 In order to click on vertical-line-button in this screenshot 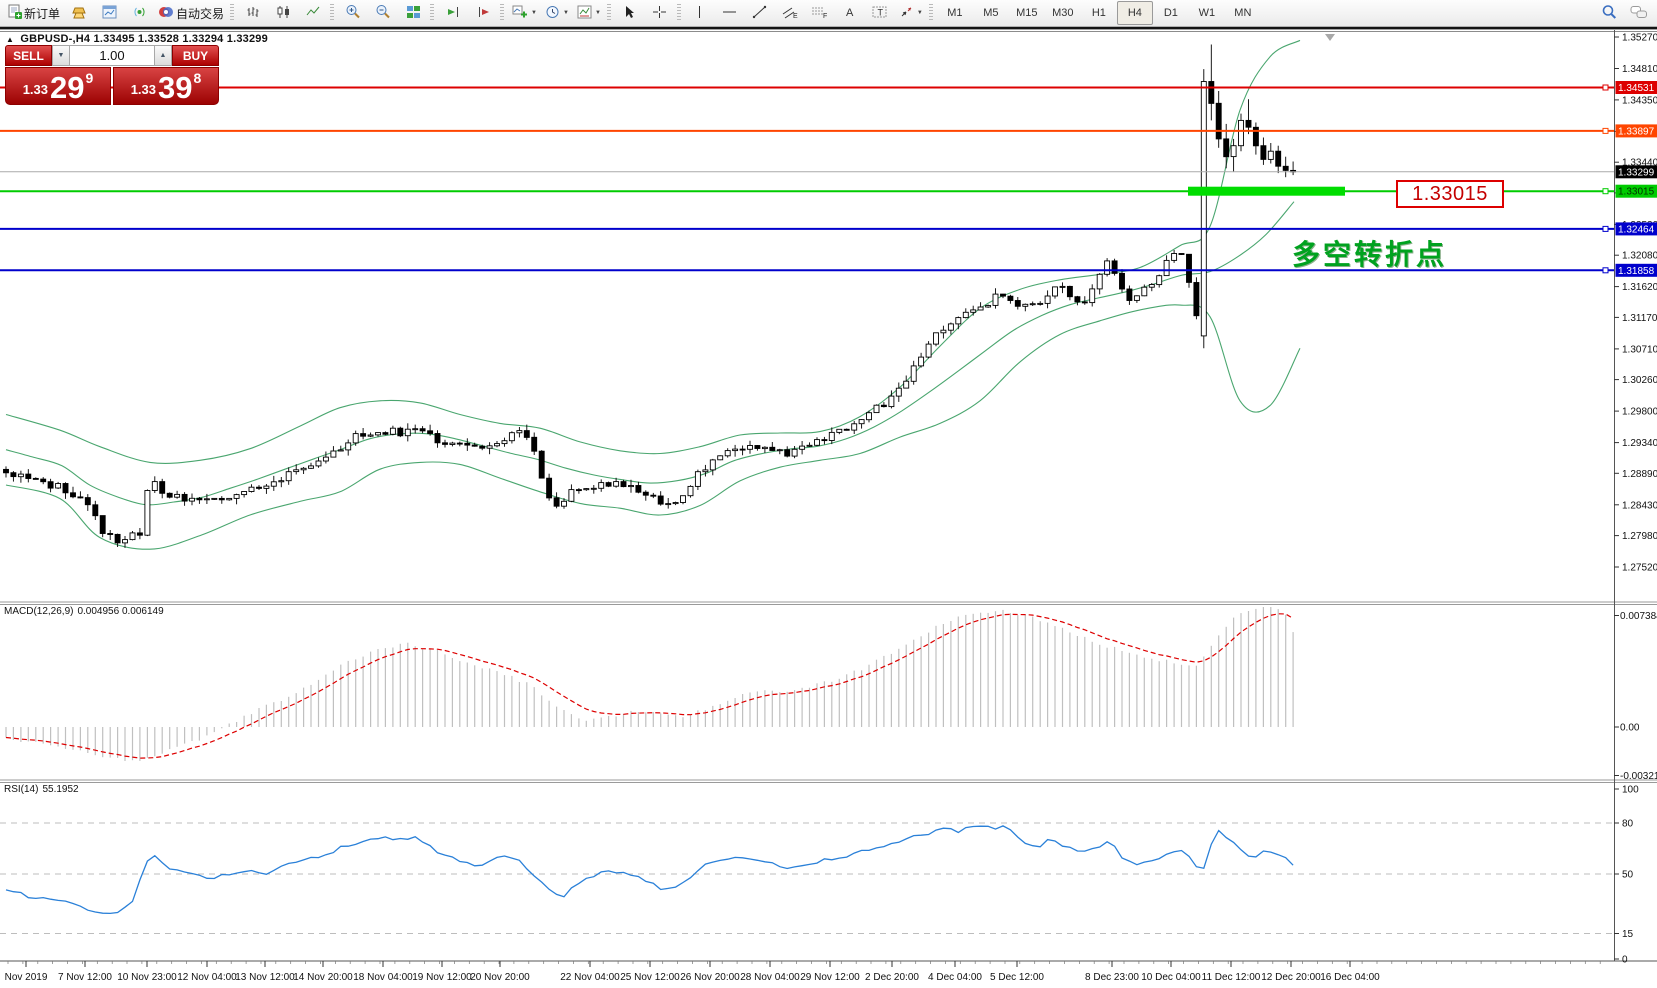, I will do `click(700, 13)`.